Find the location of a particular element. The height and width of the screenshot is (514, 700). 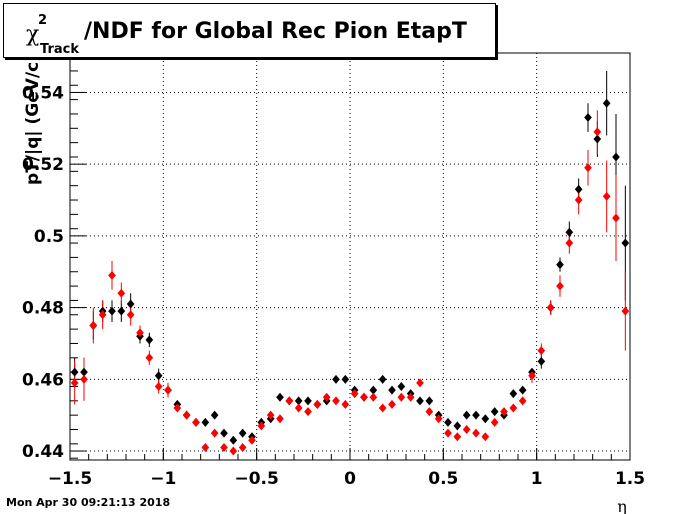

chi-superscript: 2 is located at coordinates (43, 20).